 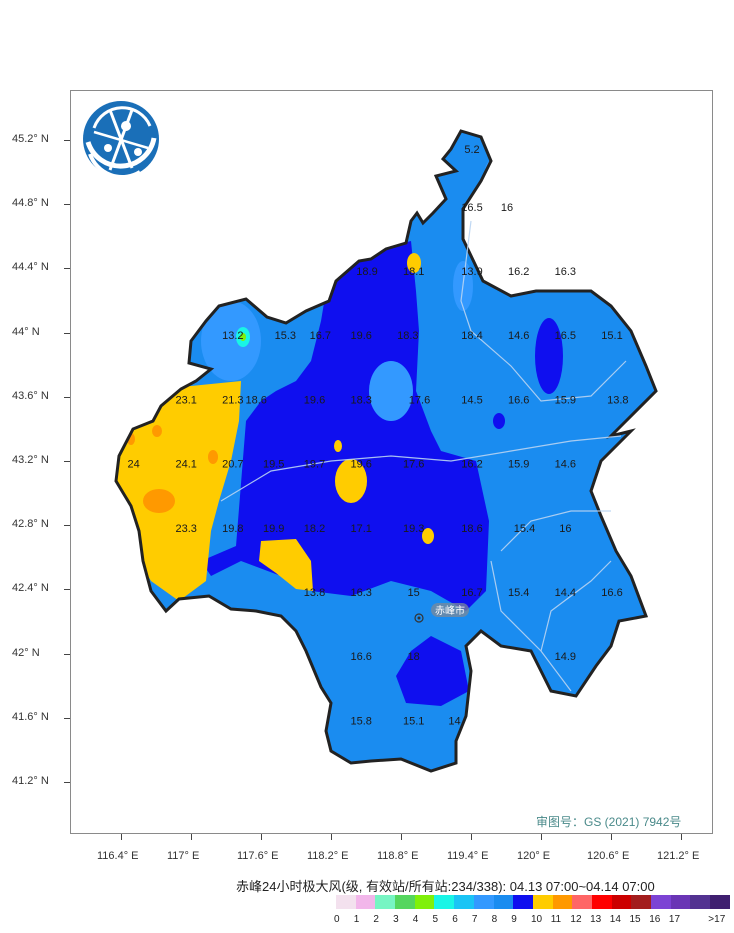 I want to click on legend-label: 2, so click(x=376, y=919).